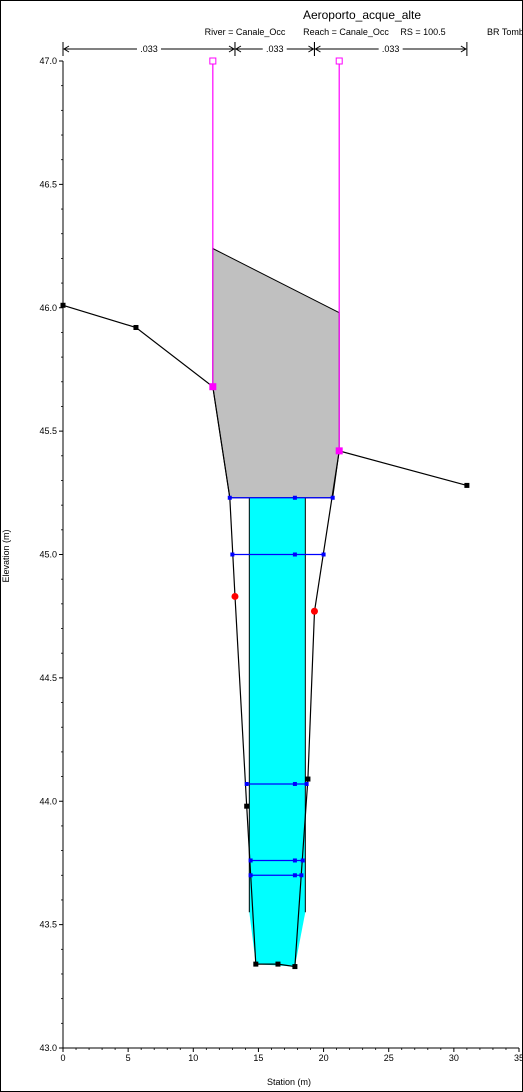  What do you see at coordinates (389, 1058) in the screenshot?
I see `x-tick-label: 25` at bounding box center [389, 1058].